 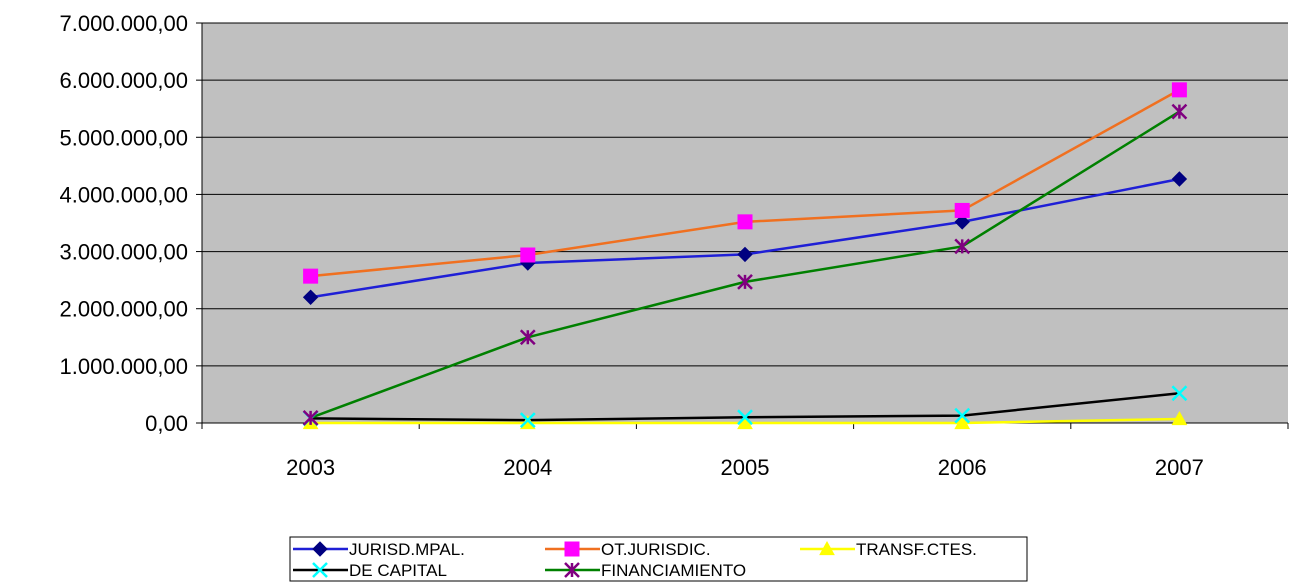 I want to click on legend-label: DE CAPITAL, so click(x=398, y=570).